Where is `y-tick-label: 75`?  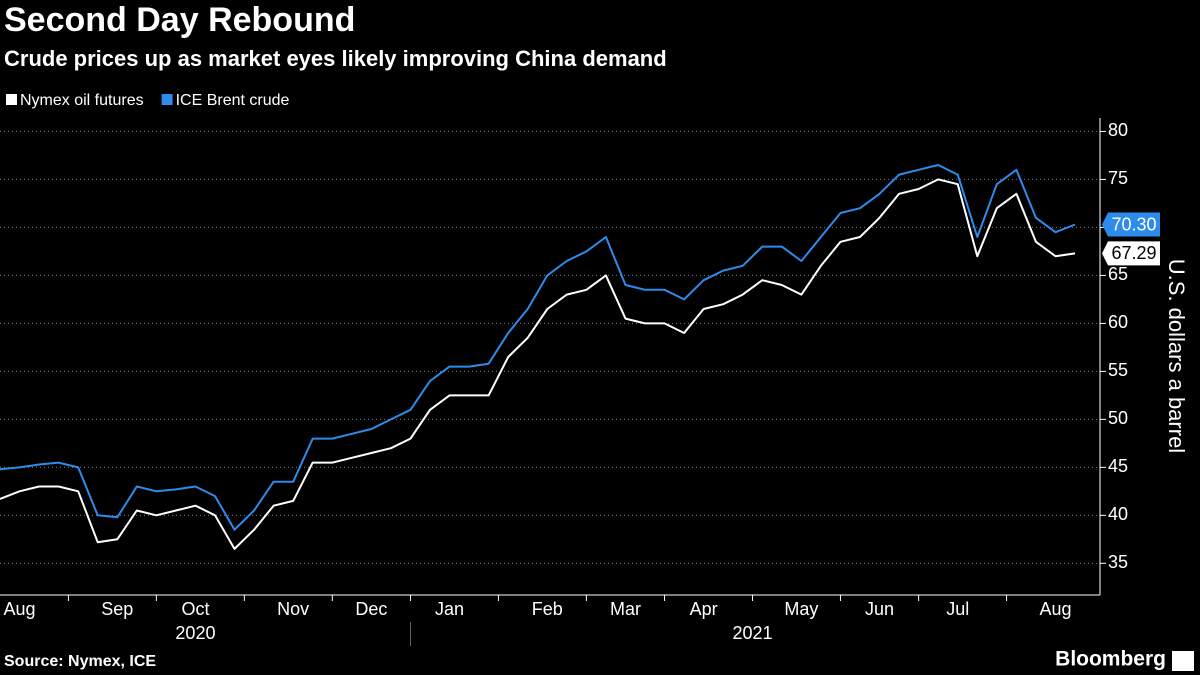
y-tick-label: 75 is located at coordinates (1118, 178).